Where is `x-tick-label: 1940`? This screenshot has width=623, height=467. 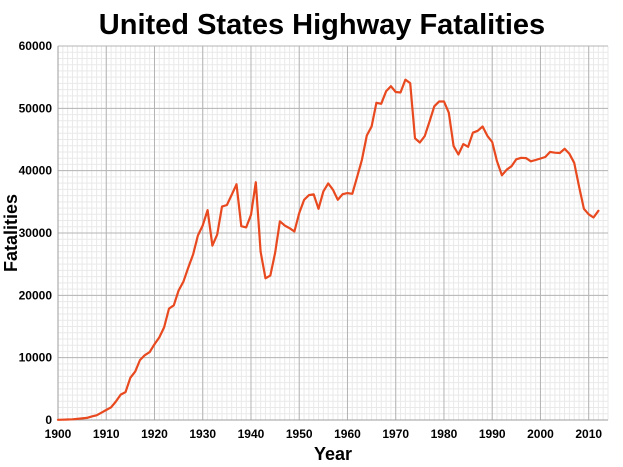 x-tick-label: 1940 is located at coordinates (251, 434).